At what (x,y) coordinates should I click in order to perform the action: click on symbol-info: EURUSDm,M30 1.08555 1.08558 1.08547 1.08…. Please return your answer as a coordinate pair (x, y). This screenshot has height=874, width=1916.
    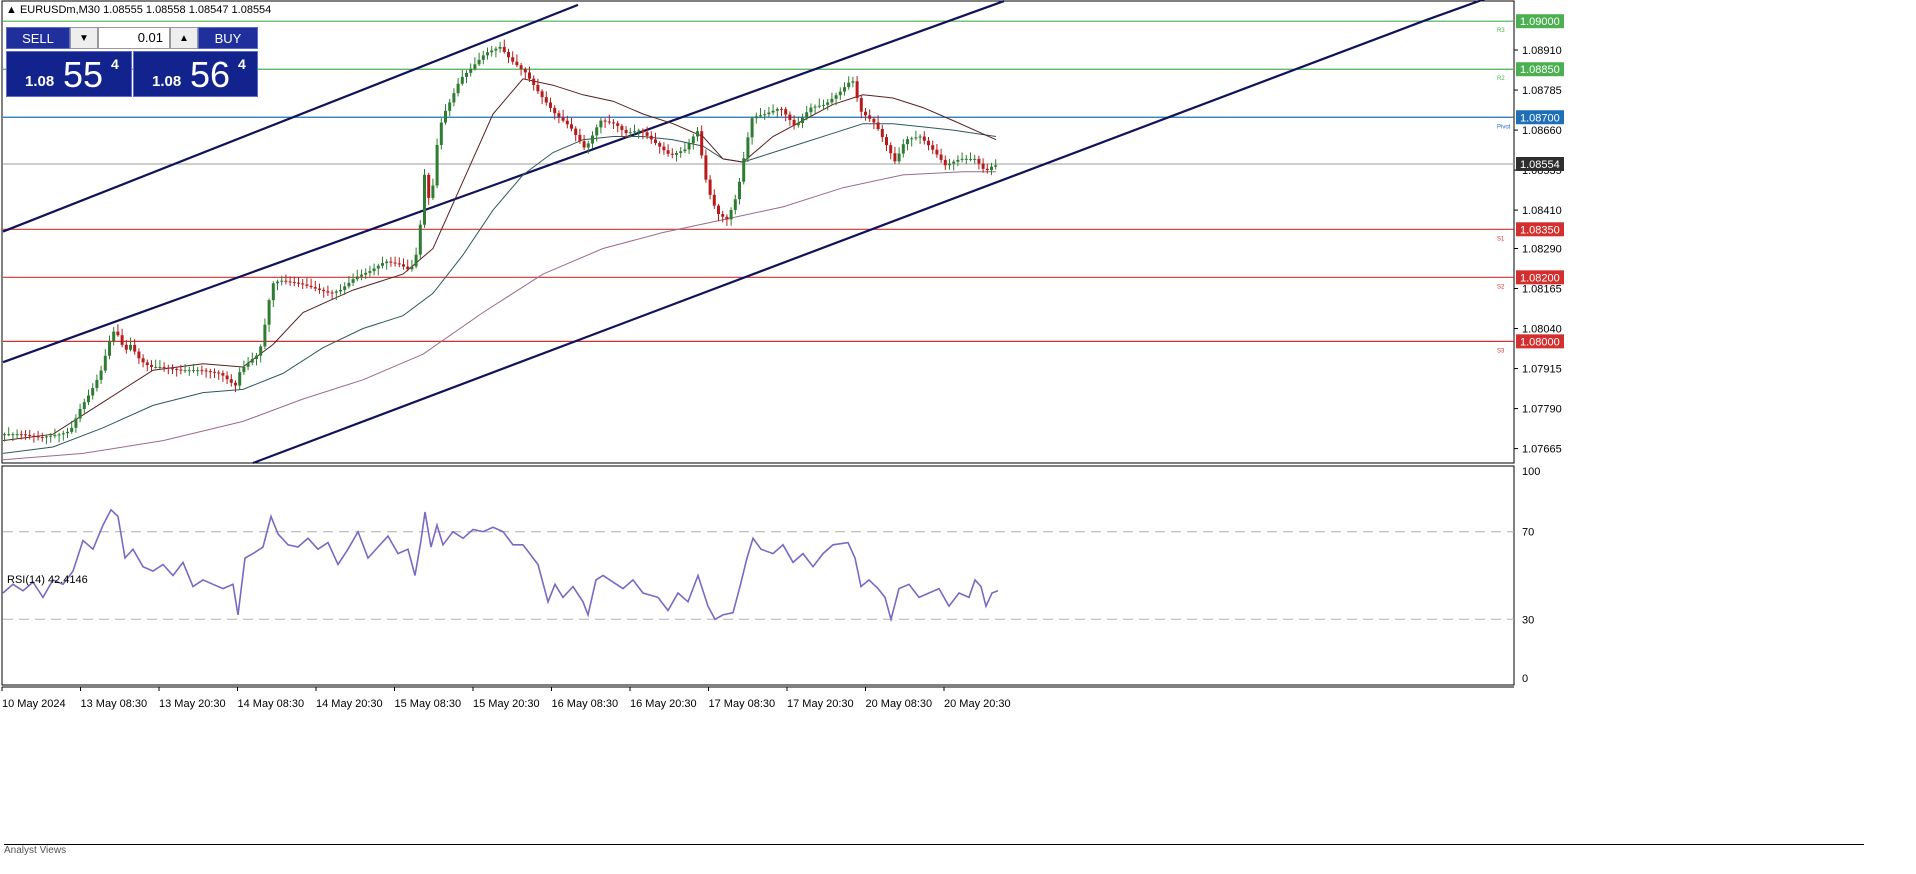
    Looking at the image, I should click on (145, 10).